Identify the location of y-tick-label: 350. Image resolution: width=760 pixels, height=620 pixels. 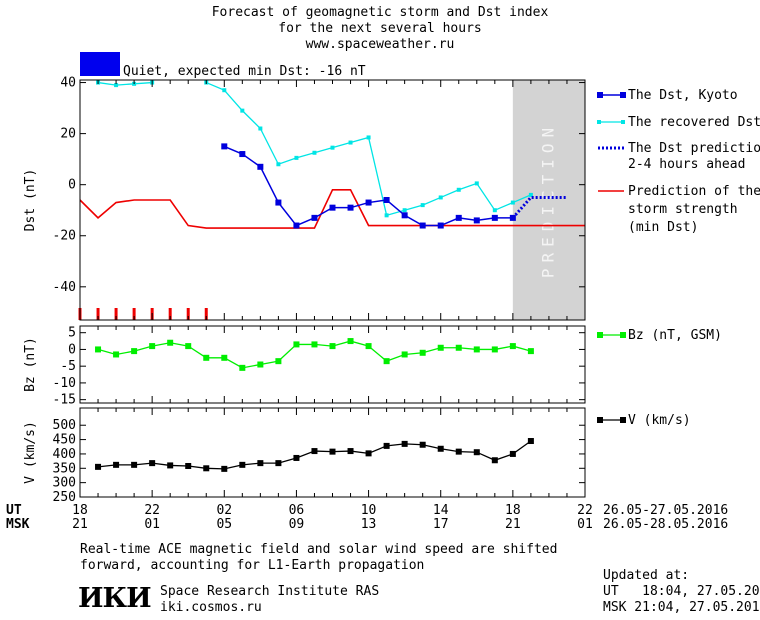
(64, 468).